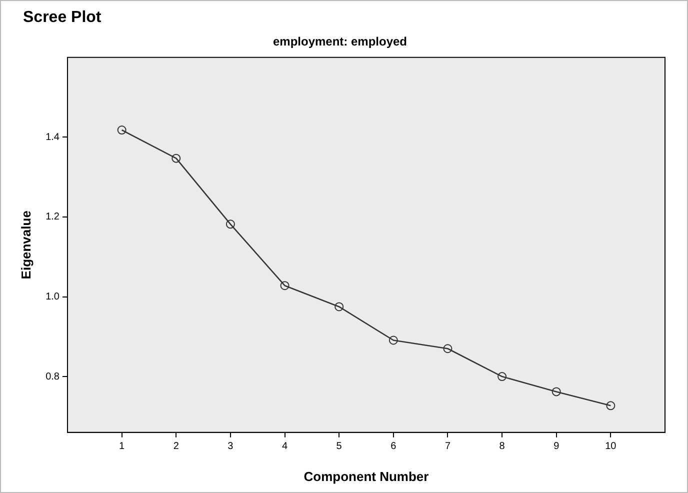  Describe the element at coordinates (557, 446) in the screenshot. I see `x-tick-label: 9` at that location.